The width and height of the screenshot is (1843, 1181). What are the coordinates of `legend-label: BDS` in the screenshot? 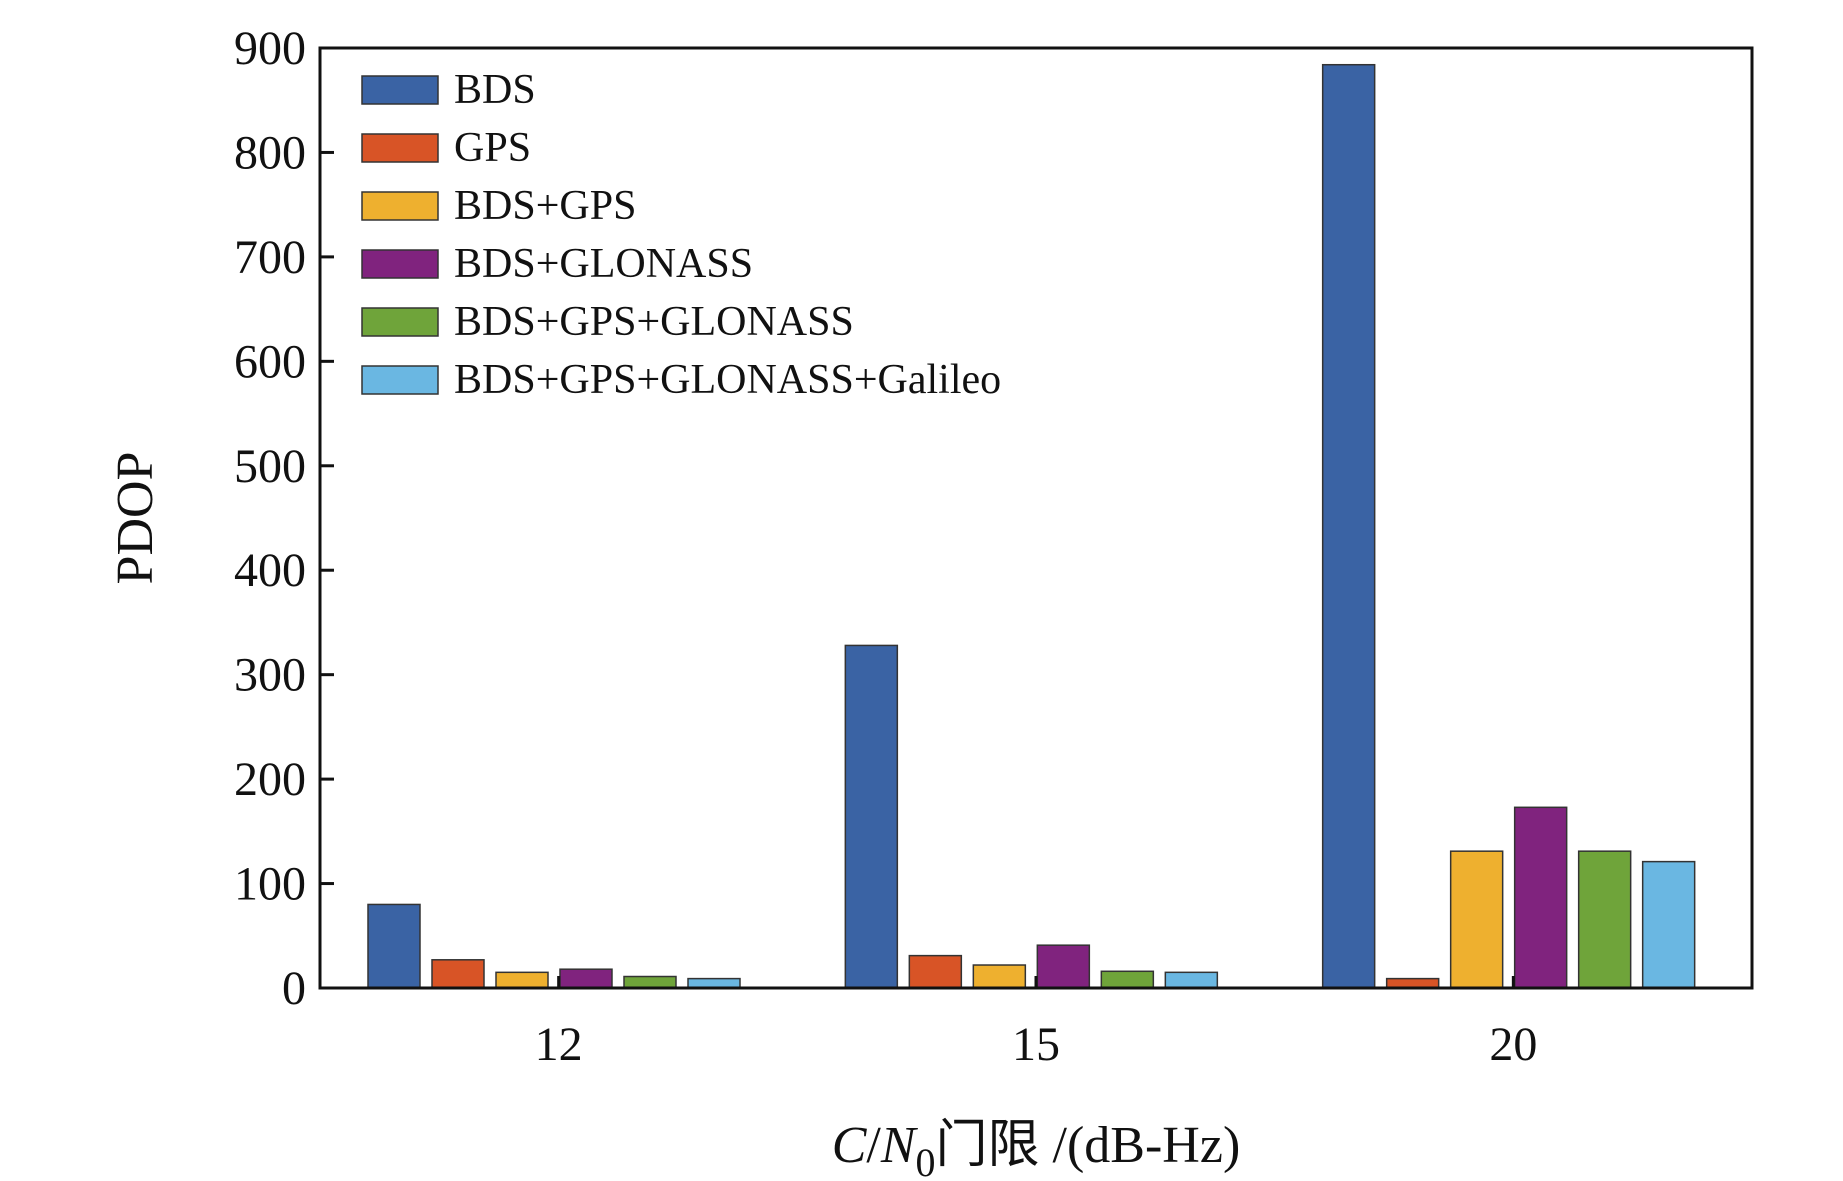 It's located at (495, 90).